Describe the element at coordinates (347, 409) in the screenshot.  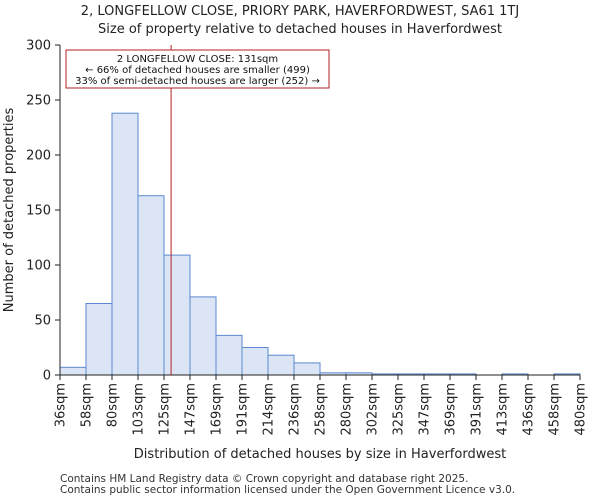
I see `x-tick-label-280sqm: 280sqm` at that location.